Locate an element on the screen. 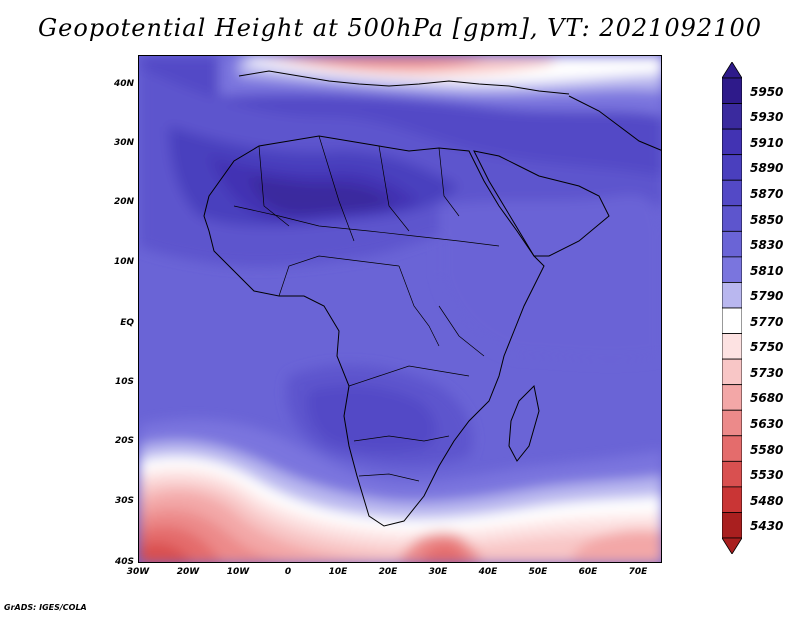 Image resolution: width=800 pixels, height=618 pixels. colorbar-level-label: 5870 is located at coordinates (767, 194).